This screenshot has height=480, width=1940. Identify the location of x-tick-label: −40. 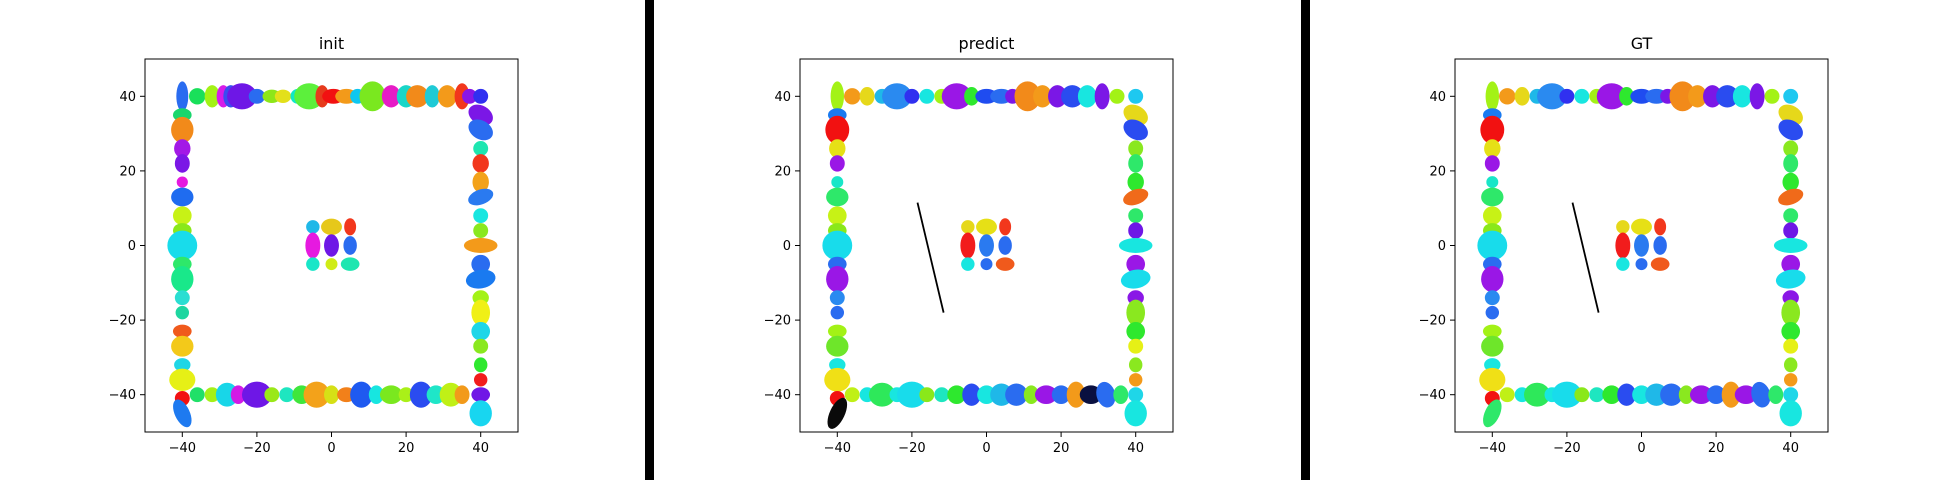
(1492, 448).